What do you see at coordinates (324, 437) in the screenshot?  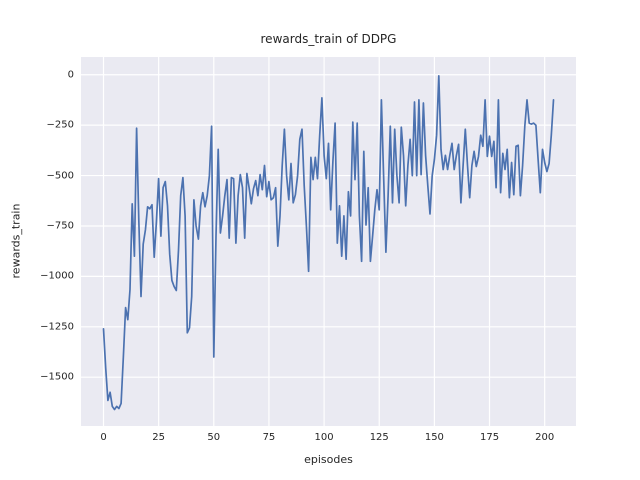 I see `x-tick-label: 100` at bounding box center [324, 437].